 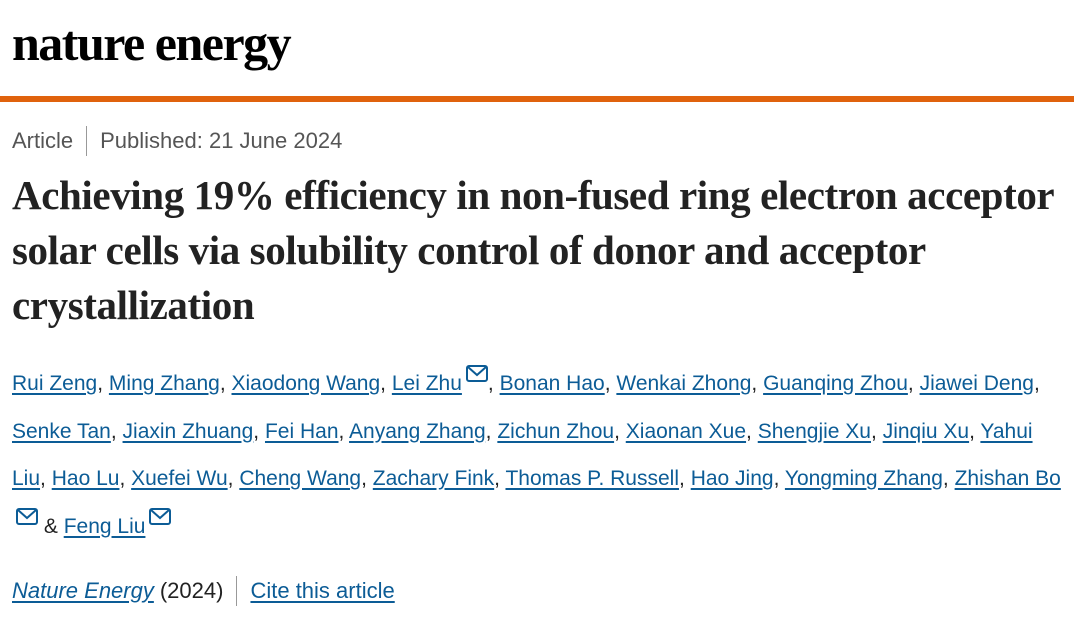 I want to click on author-link: Hao Jing, so click(x=732, y=478).